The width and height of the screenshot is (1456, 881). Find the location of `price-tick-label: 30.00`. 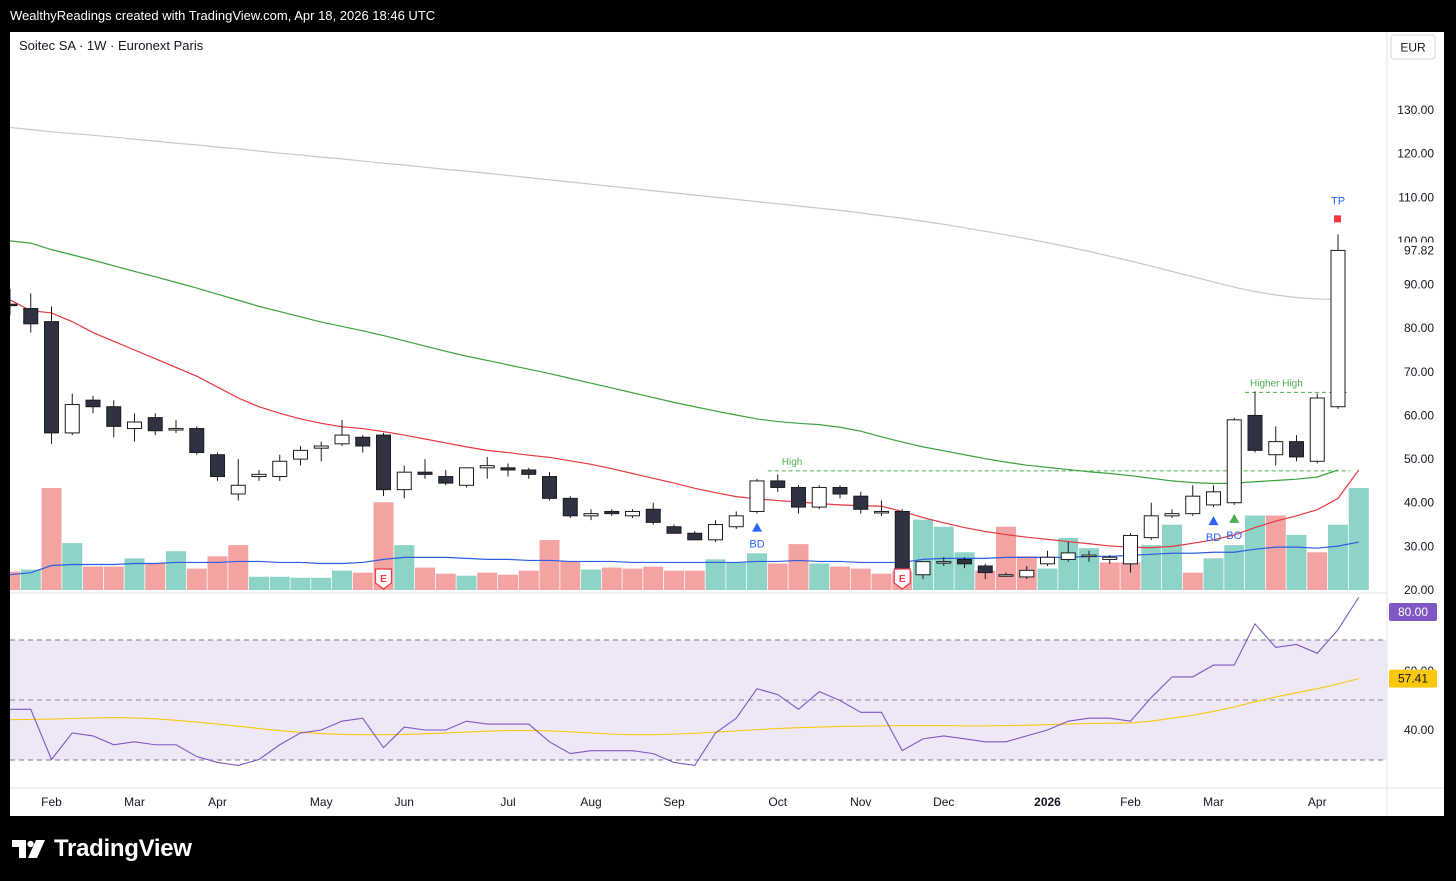

price-tick-label: 30.00 is located at coordinates (1419, 546).